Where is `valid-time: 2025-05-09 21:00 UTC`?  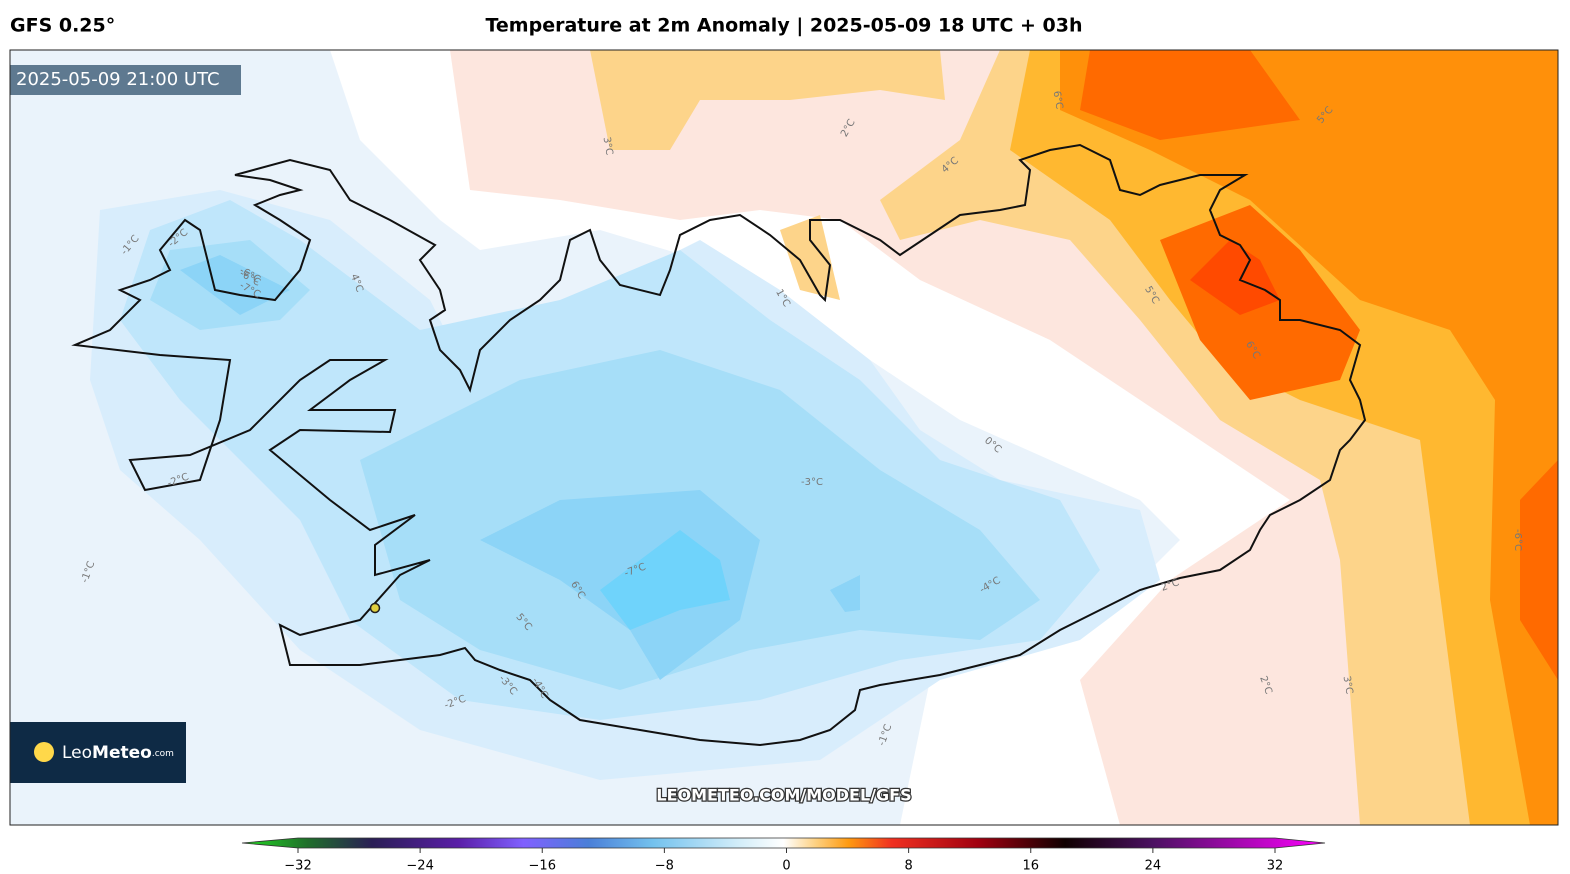 valid-time: 2025-05-09 21:00 UTC is located at coordinates (118, 79).